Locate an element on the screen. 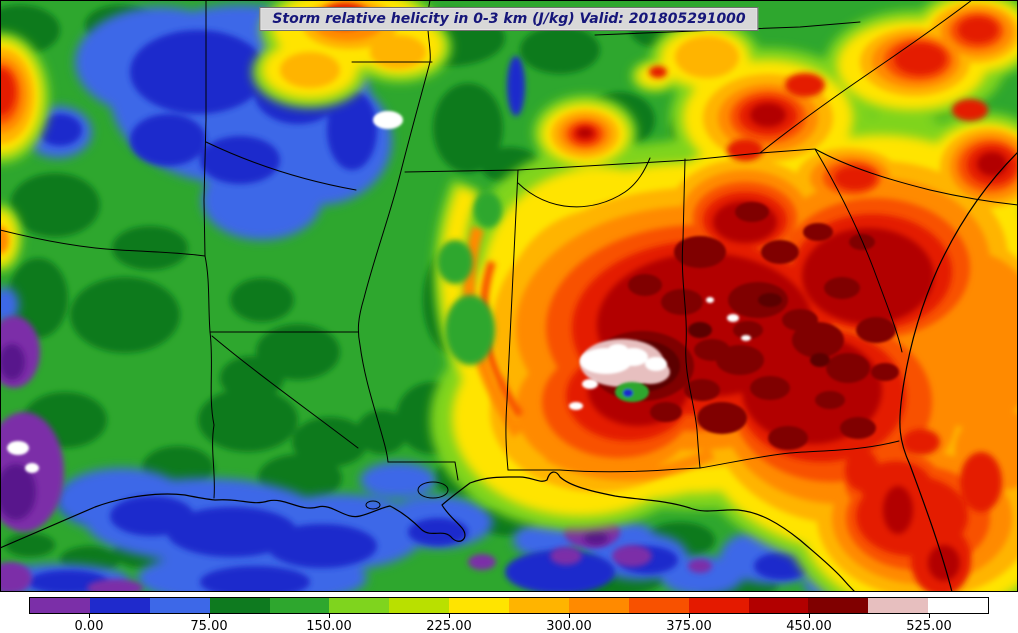  river-red-la is located at coordinates (285, 392).